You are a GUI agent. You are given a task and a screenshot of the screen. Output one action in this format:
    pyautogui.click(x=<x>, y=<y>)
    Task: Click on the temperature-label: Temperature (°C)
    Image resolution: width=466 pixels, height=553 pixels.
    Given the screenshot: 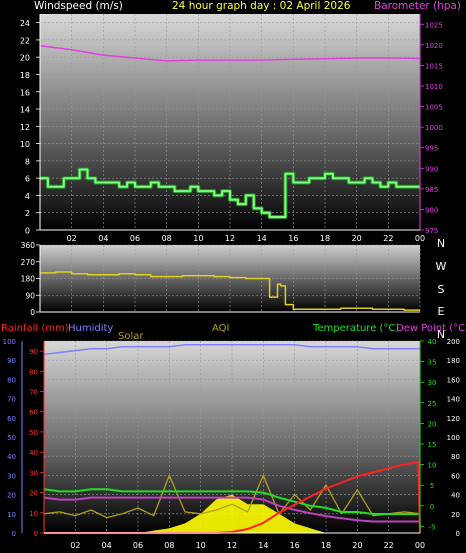 What is the action you would take?
    pyautogui.click(x=355, y=328)
    